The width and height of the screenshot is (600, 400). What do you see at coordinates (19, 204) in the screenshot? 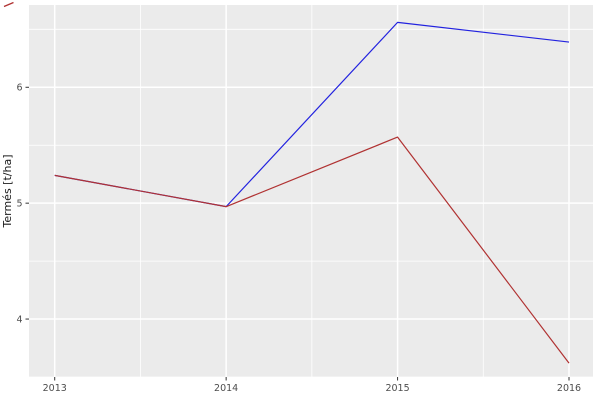
I see `y-axis-tick-label: 5` at bounding box center [19, 204].